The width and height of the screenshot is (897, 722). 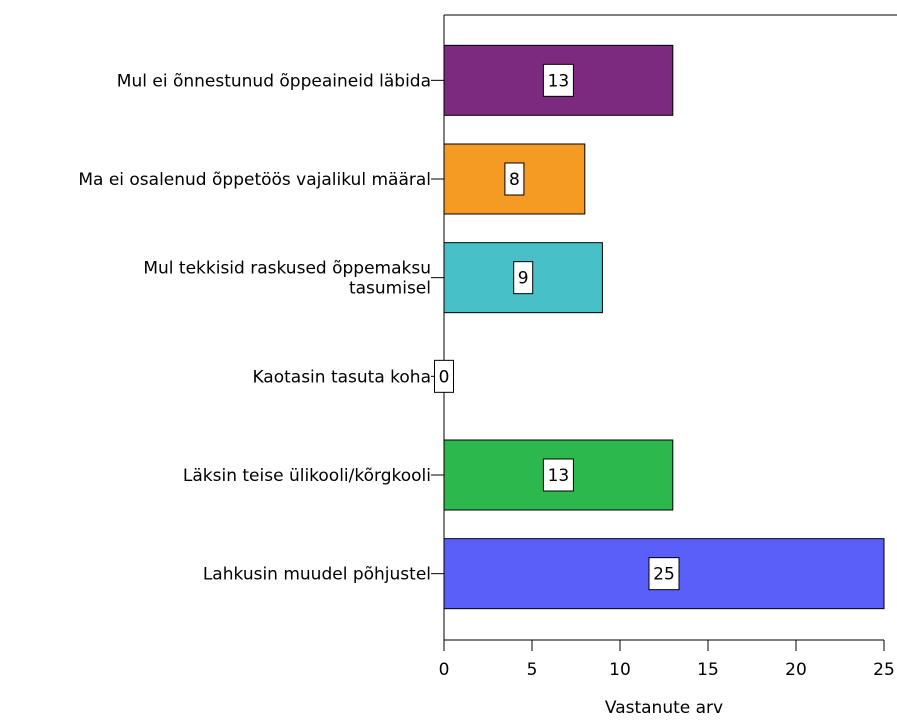 What do you see at coordinates (708, 670) in the screenshot?
I see `x-tick-label: 15` at bounding box center [708, 670].